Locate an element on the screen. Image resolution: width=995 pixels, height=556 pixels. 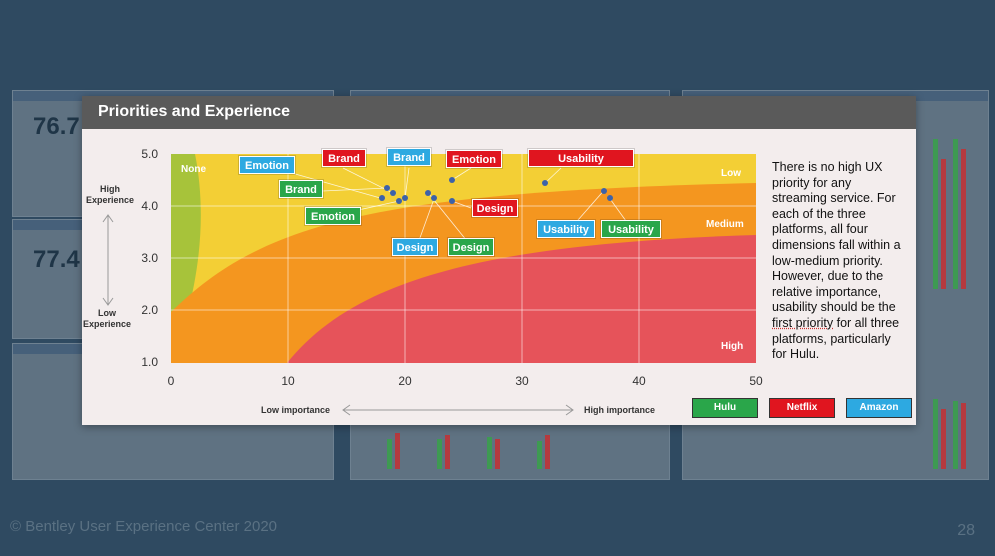
hulu-design-point is located at coordinates (428, 193).